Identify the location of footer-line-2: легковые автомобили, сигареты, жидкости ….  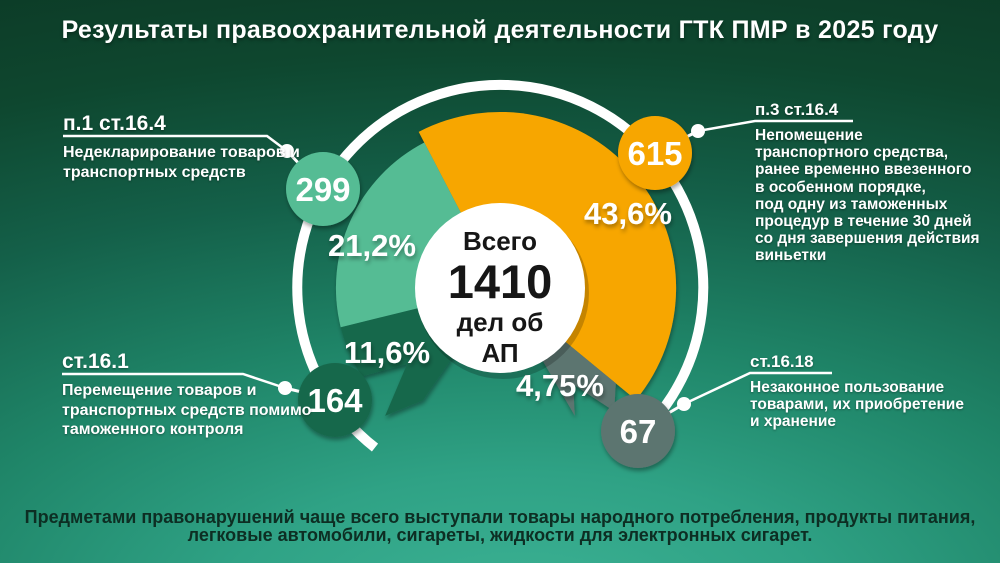
(500, 534).